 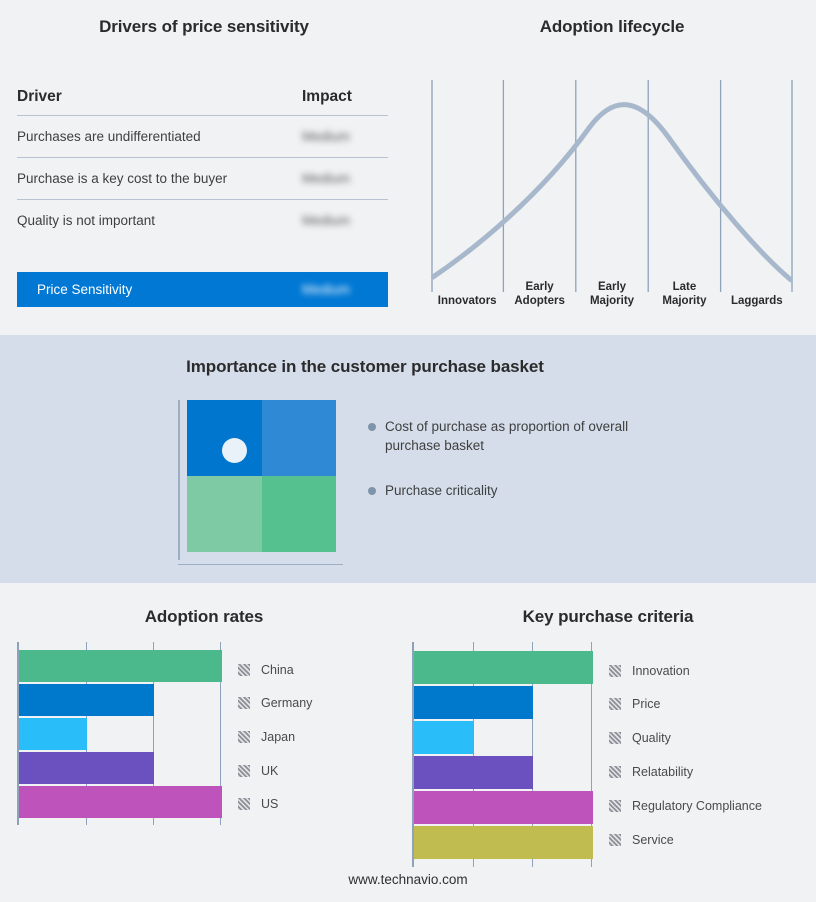 I want to click on price-sensitivity-summary-row: Price Sensitivity Medium, so click(x=202, y=289).